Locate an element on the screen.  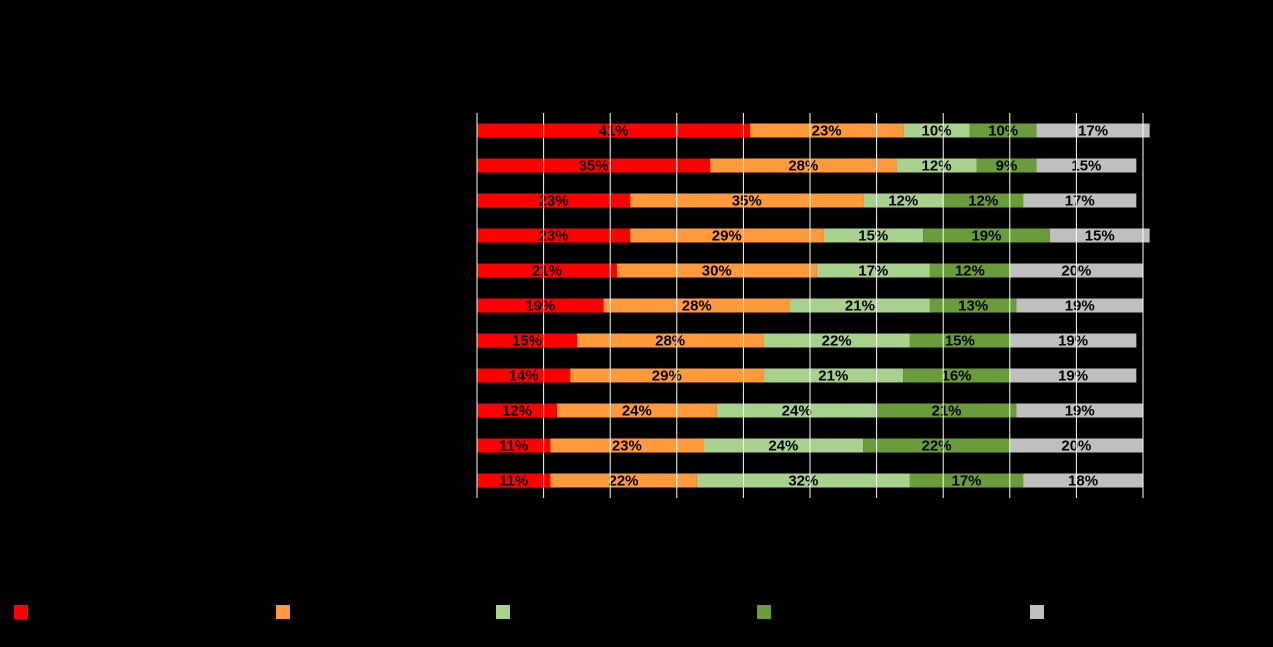
data-label: 13% is located at coordinates (973, 305).